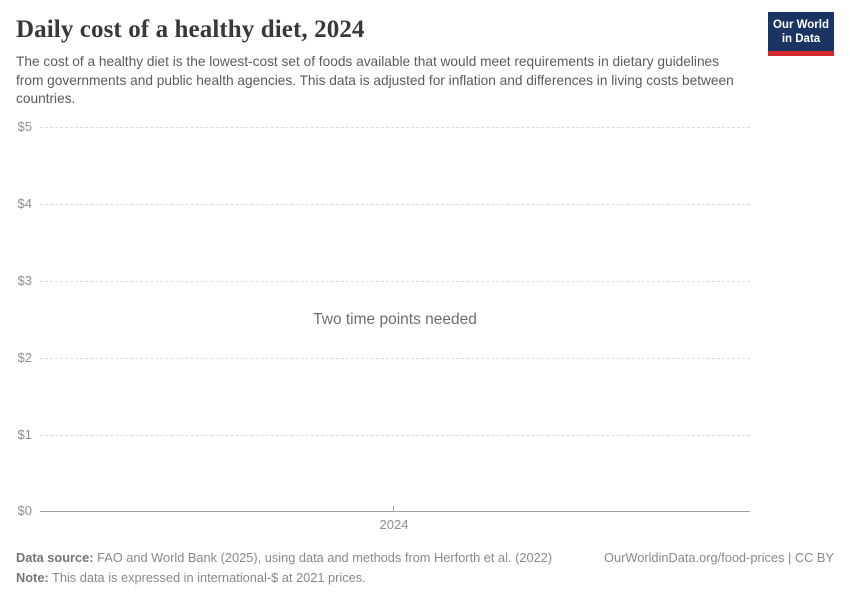 This screenshot has height=600, width=850. Describe the element at coordinates (24, 434) in the screenshot. I see `y-tick-label-1: $1` at that location.